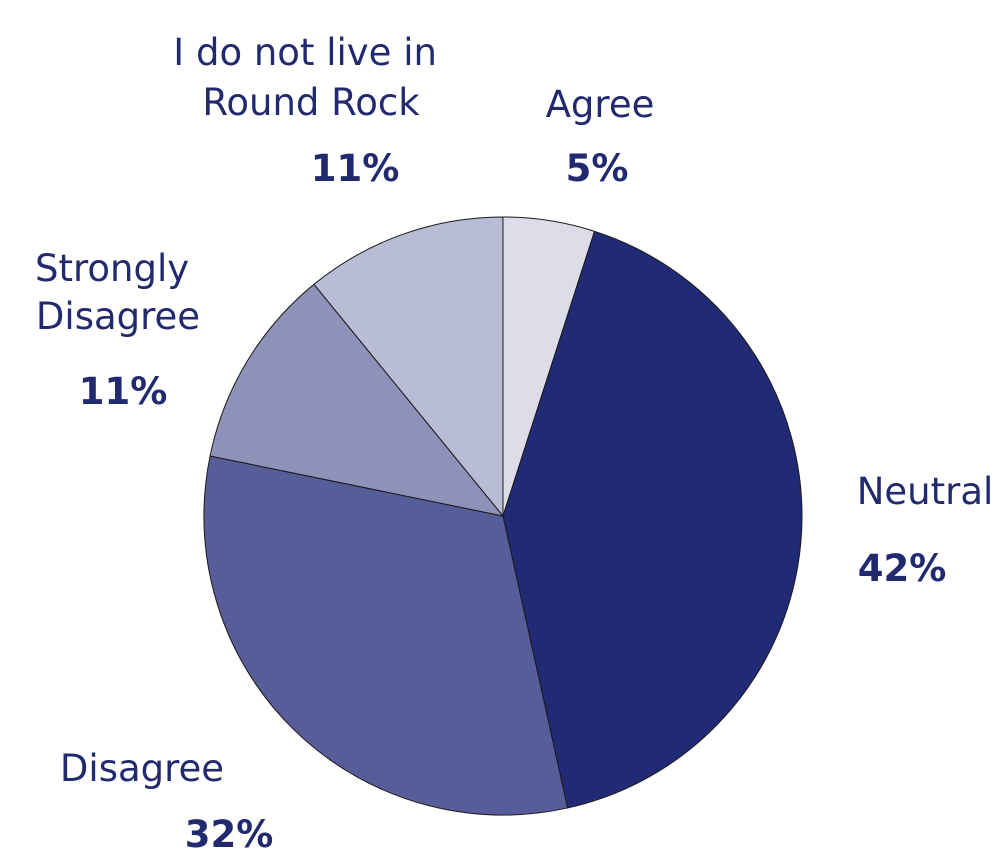 The width and height of the screenshot is (1003, 855). What do you see at coordinates (229, 834) in the screenshot?
I see `slice-percent-disagree: 32%` at bounding box center [229, 834].